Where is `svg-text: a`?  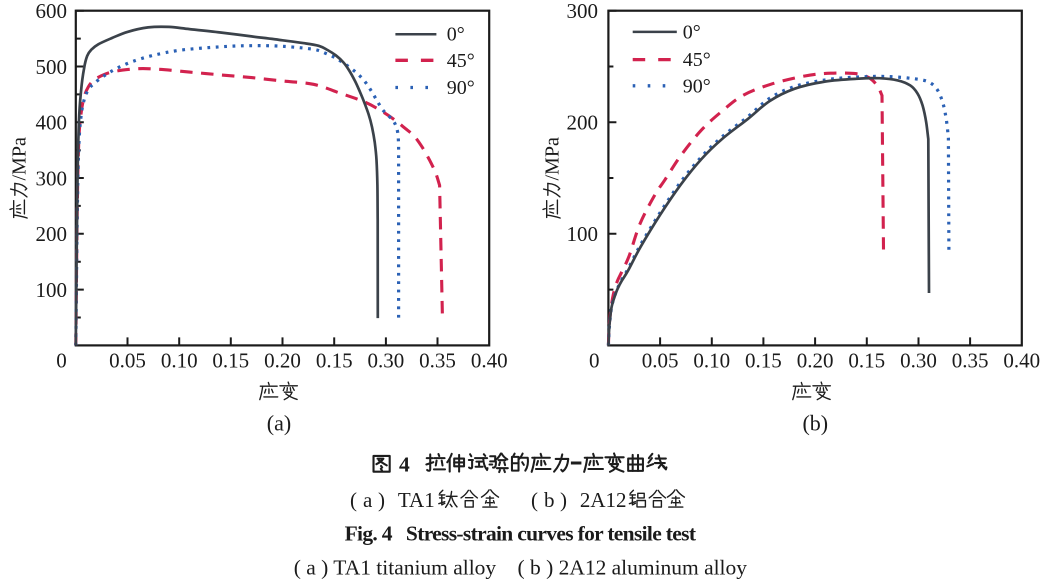
svg-text: a is located at coordinates (368, 500).